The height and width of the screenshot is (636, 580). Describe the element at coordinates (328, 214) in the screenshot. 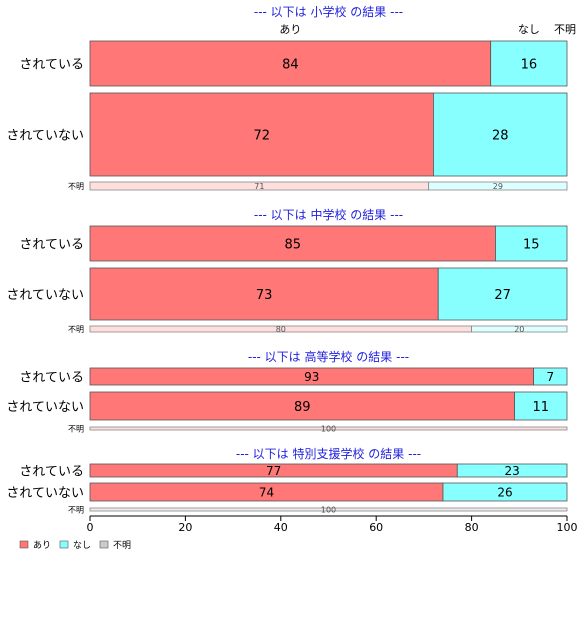

I see `group-title: --- 以下は 中学校 の結果 ---` at that location.